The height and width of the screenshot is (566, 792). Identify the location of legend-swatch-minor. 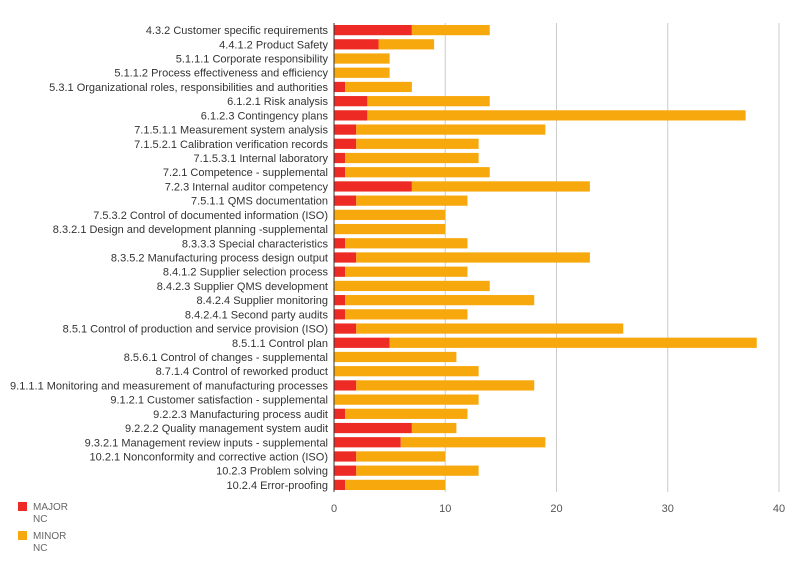
(22, 535).